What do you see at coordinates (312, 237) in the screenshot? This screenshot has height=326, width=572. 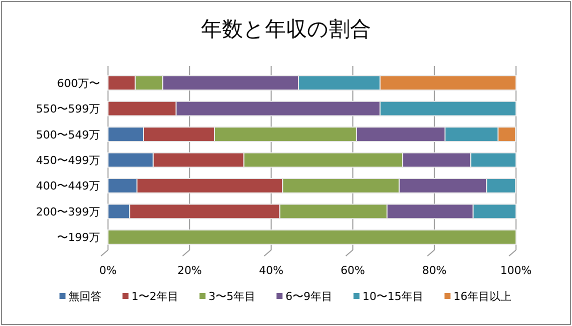 I see `bar` at bounding box center [312, 237].